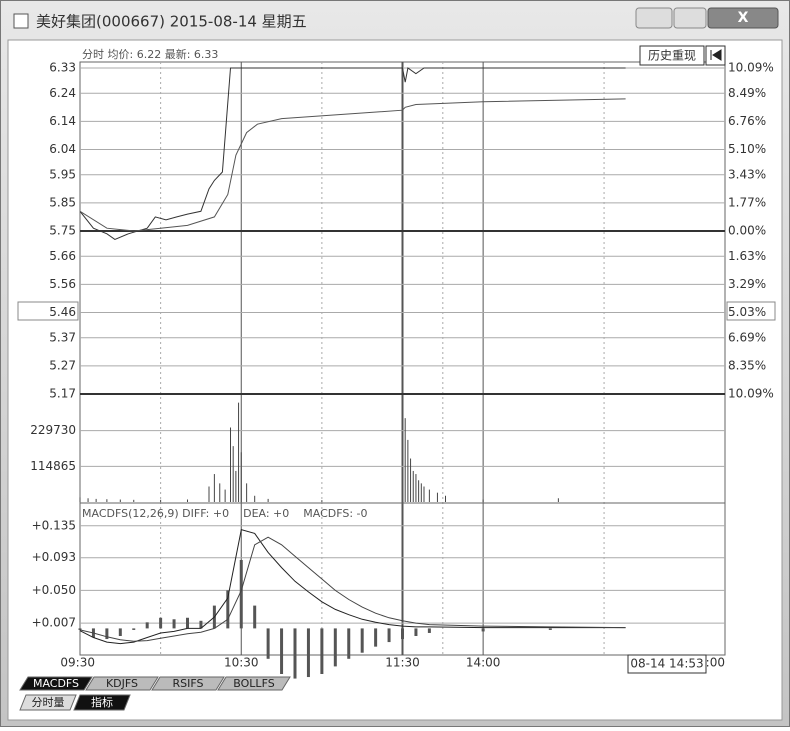 The width and height of the screenshot is (790, 731). Describe the element at coordinates (62, 337) in the screenshot. I see `y-tick-label: 5.37` at that location.